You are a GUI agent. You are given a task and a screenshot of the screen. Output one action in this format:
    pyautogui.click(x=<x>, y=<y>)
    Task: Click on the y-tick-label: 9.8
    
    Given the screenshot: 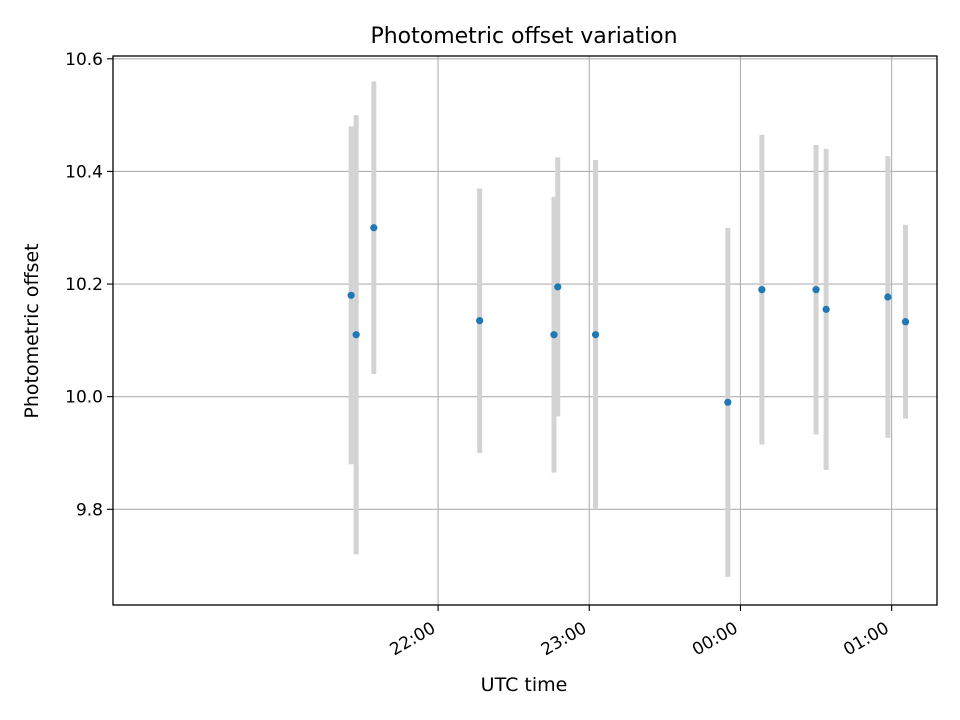 What is the action you would take?
    pyautogui.click(x=89, y=510)
    